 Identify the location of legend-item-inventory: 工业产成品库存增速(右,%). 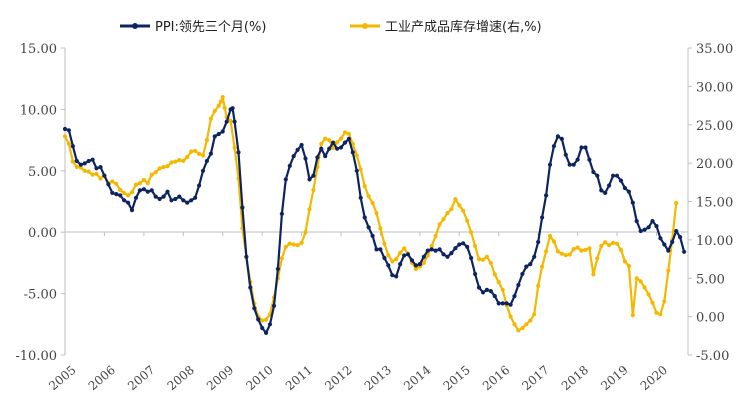
(446, 27).